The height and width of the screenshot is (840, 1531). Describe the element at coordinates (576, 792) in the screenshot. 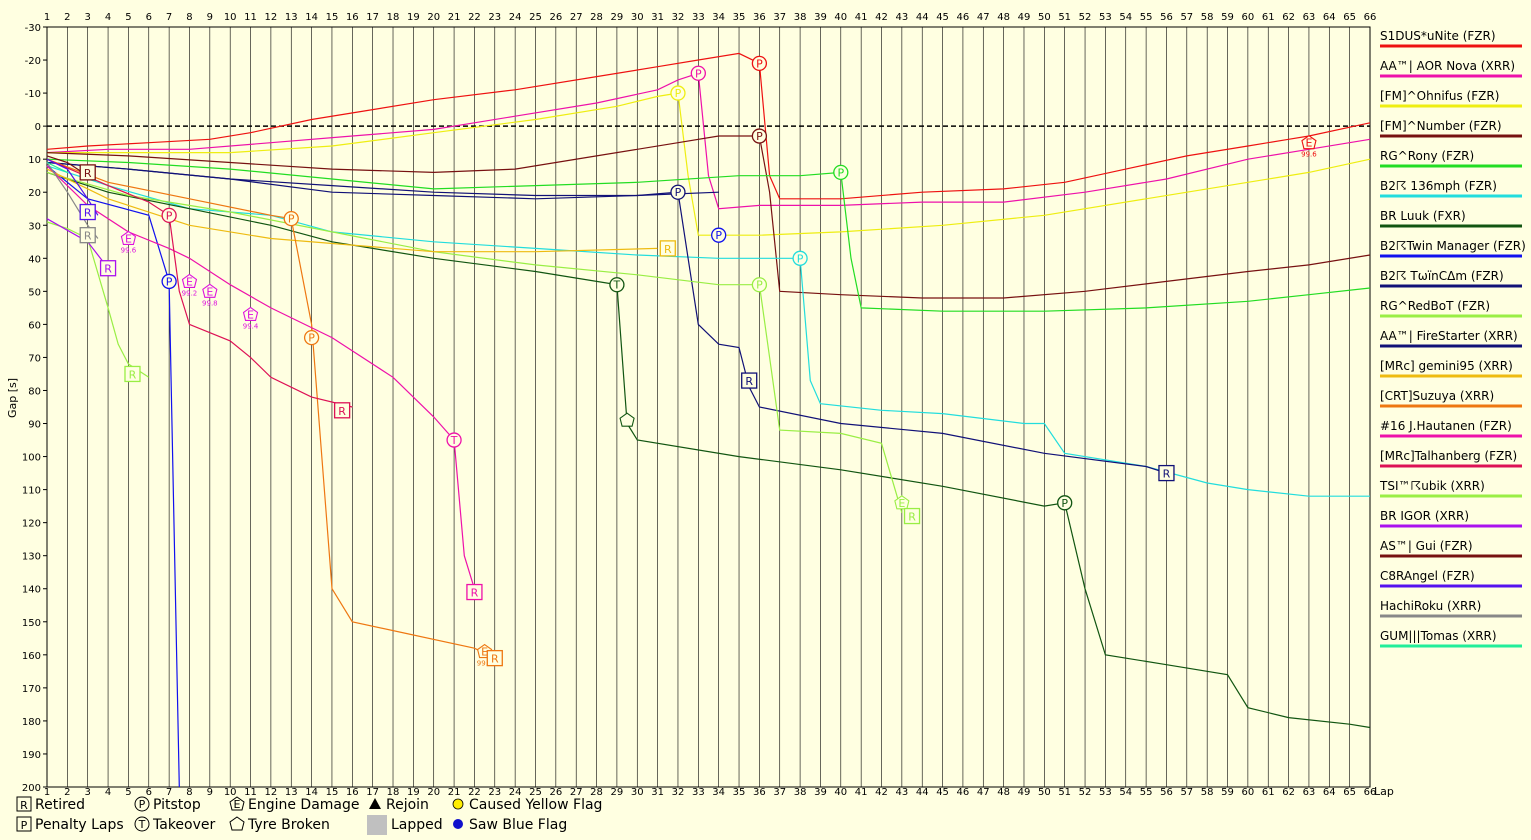

I see `x-tick-label-bottom: 27` at that location.